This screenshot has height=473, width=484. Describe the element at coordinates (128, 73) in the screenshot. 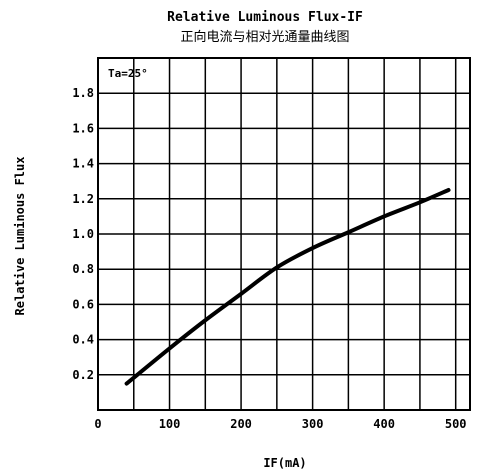

I see `temperature-annotation: Ta=25°` at that location.